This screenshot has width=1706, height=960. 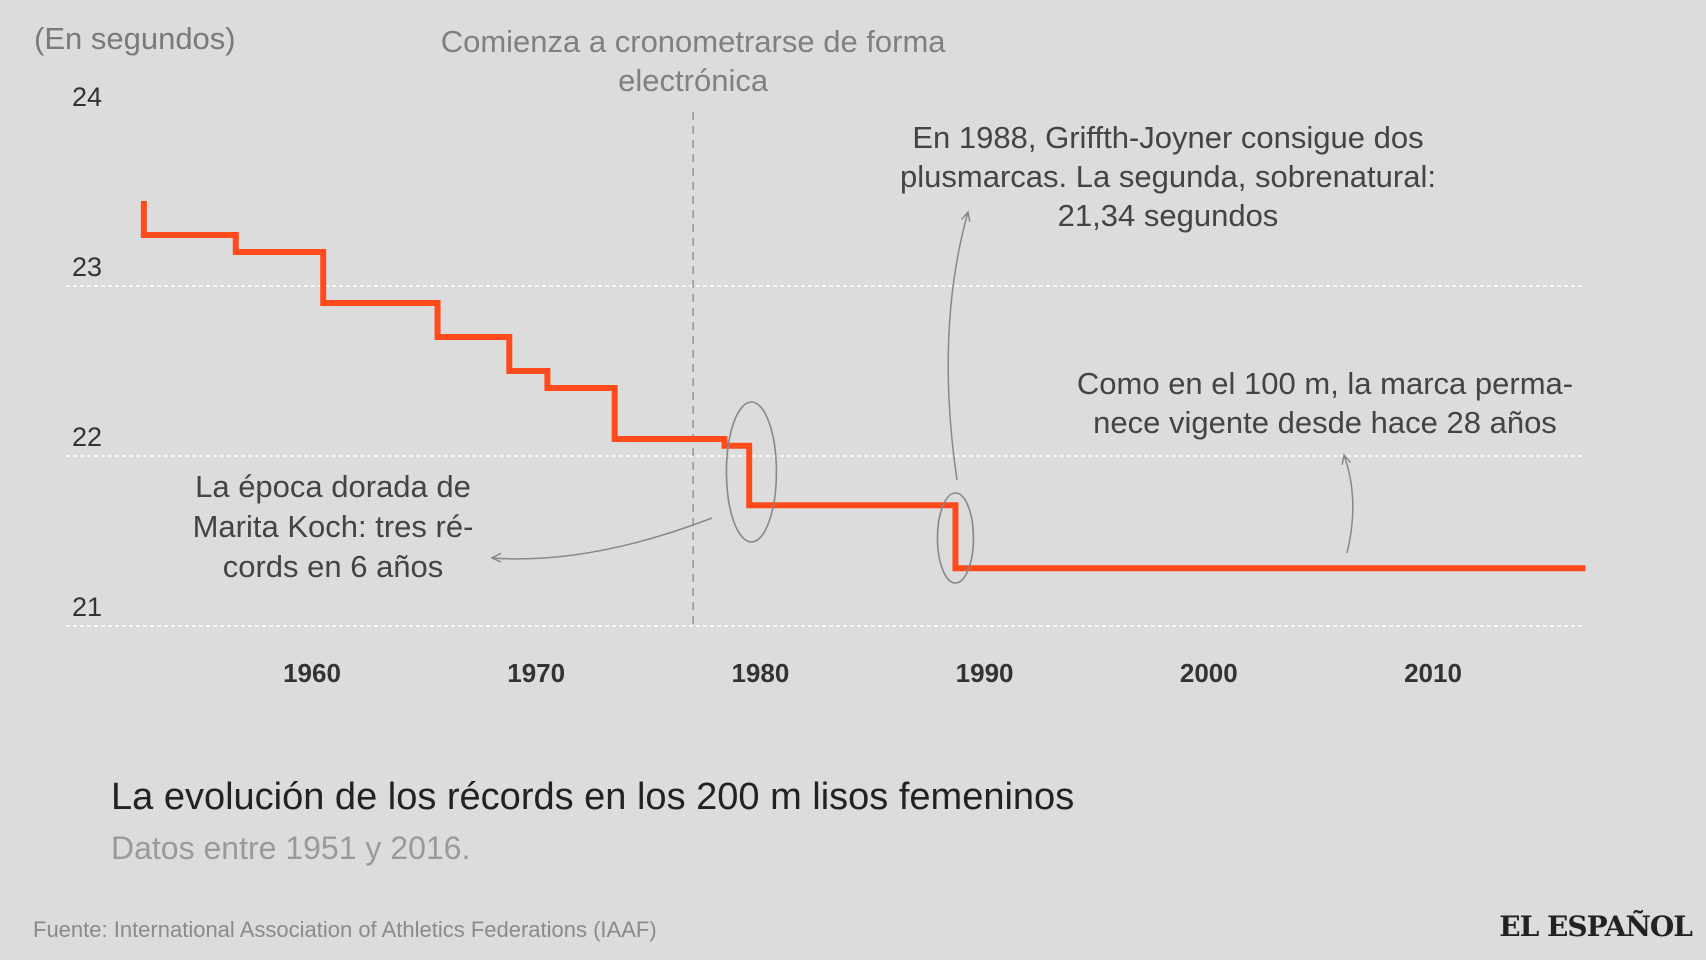 What do you see at coordinates (751, 472) in the screenshot?
I see `koch-highlight-ellipse` at bounding box center [751, 472].